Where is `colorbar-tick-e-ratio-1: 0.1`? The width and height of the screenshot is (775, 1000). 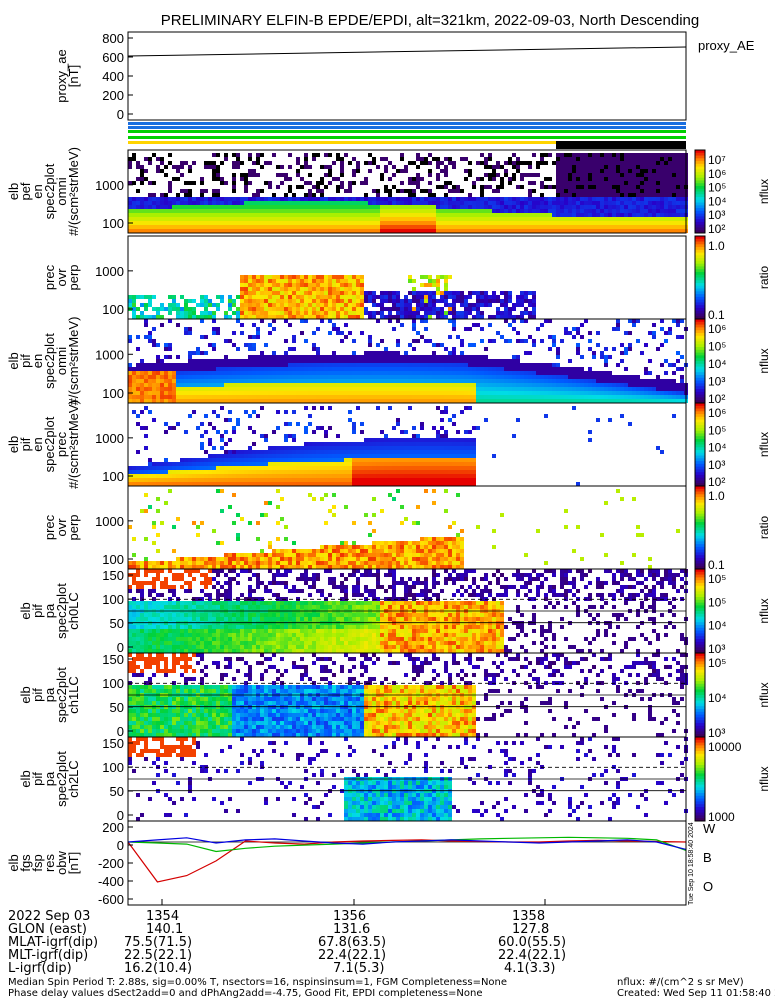 colorbar-tick-e-ratio-1: 0.1 is located at coordinates (716, 315).